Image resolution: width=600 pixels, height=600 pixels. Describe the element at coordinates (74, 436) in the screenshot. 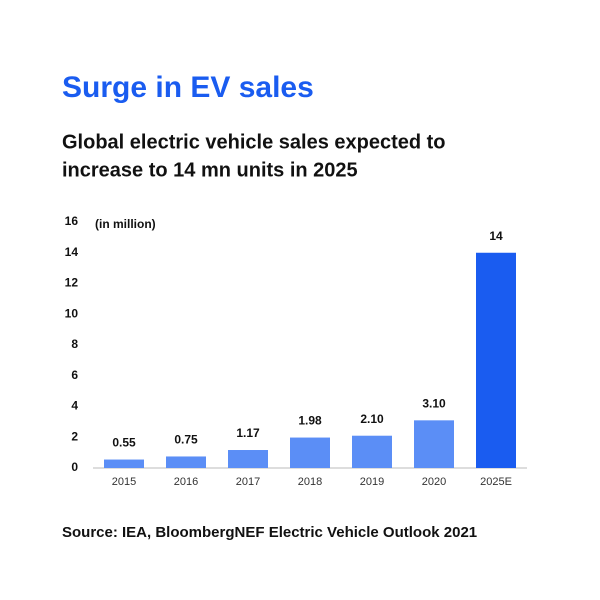

I see `y-tick-label: 2` at that location.